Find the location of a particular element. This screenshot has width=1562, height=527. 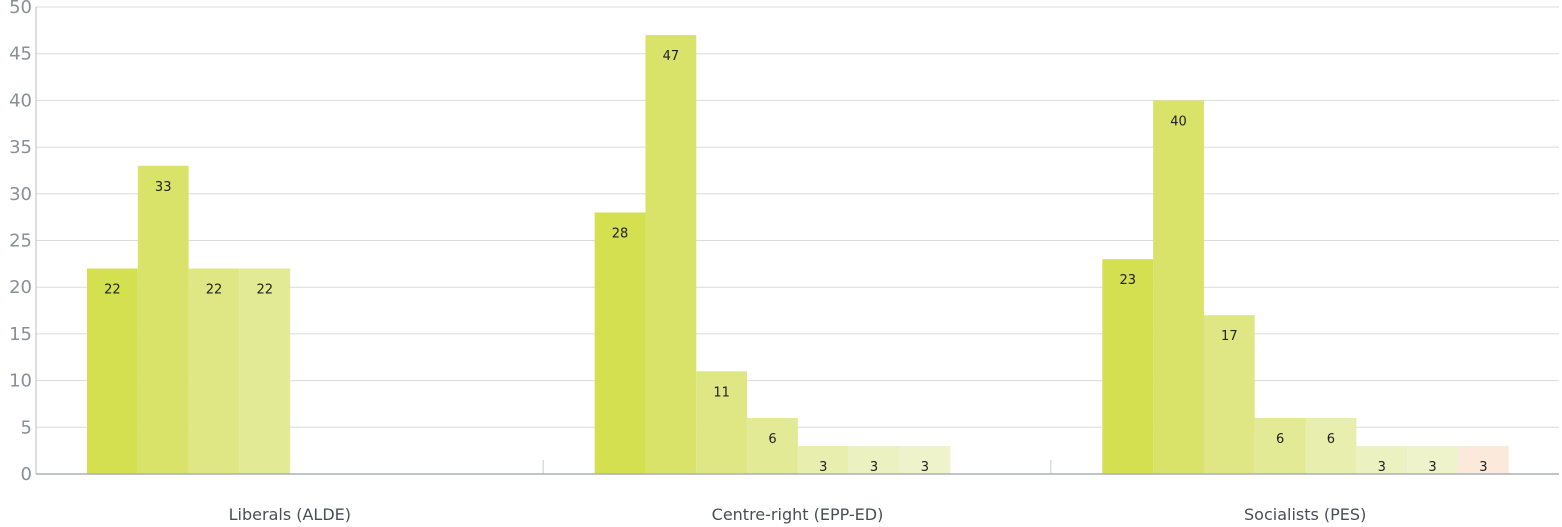

data-label: 33 is located at coordinates (163, 187).